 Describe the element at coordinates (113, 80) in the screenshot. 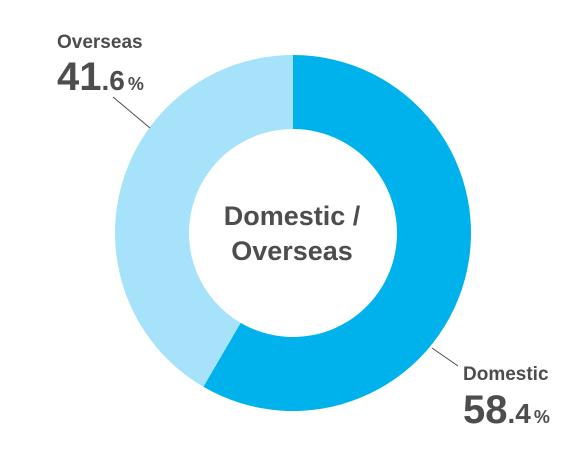

I see `overseas-value-dec: .6` at that location.